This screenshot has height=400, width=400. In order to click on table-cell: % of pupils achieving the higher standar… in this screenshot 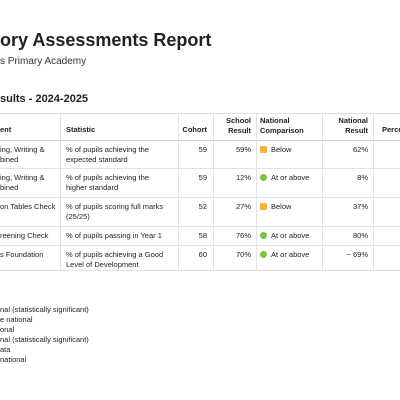, I will do `click(107, 182)`.